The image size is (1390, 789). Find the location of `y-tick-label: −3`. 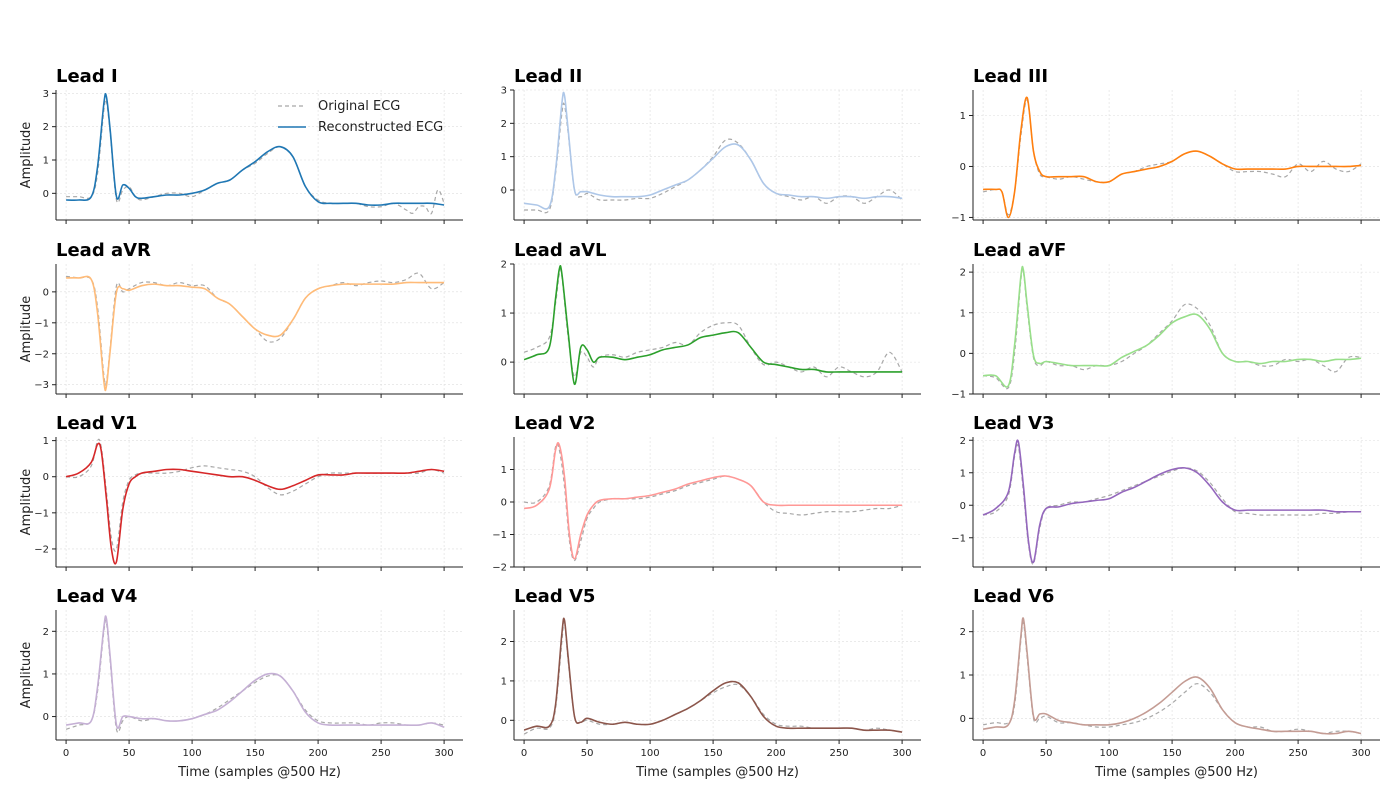

y-tick-label: −3 is located at coordinates (41, 385).